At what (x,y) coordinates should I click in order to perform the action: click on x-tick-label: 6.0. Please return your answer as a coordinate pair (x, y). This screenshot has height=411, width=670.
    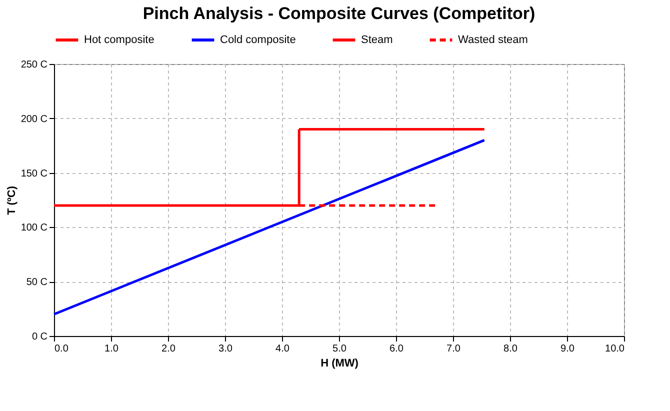
    Looking at the image, I should click on (397, 349).